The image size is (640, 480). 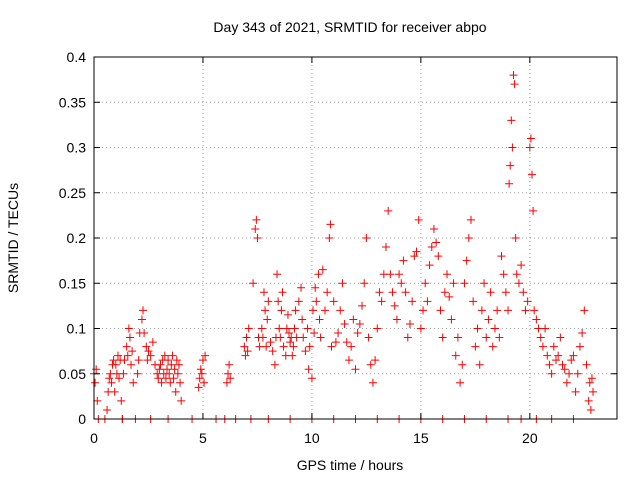 I want to click on y-tick-label: 0.3, so click(x=77, y=148).